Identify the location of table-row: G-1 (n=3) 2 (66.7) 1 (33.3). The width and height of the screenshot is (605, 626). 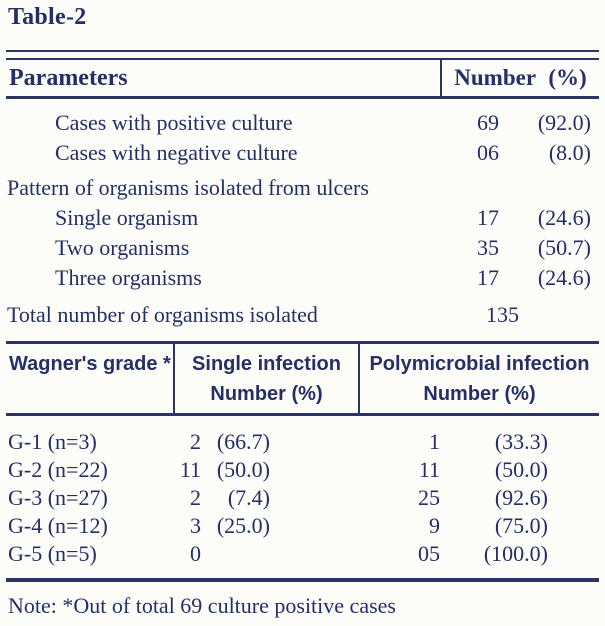
(302, 442).